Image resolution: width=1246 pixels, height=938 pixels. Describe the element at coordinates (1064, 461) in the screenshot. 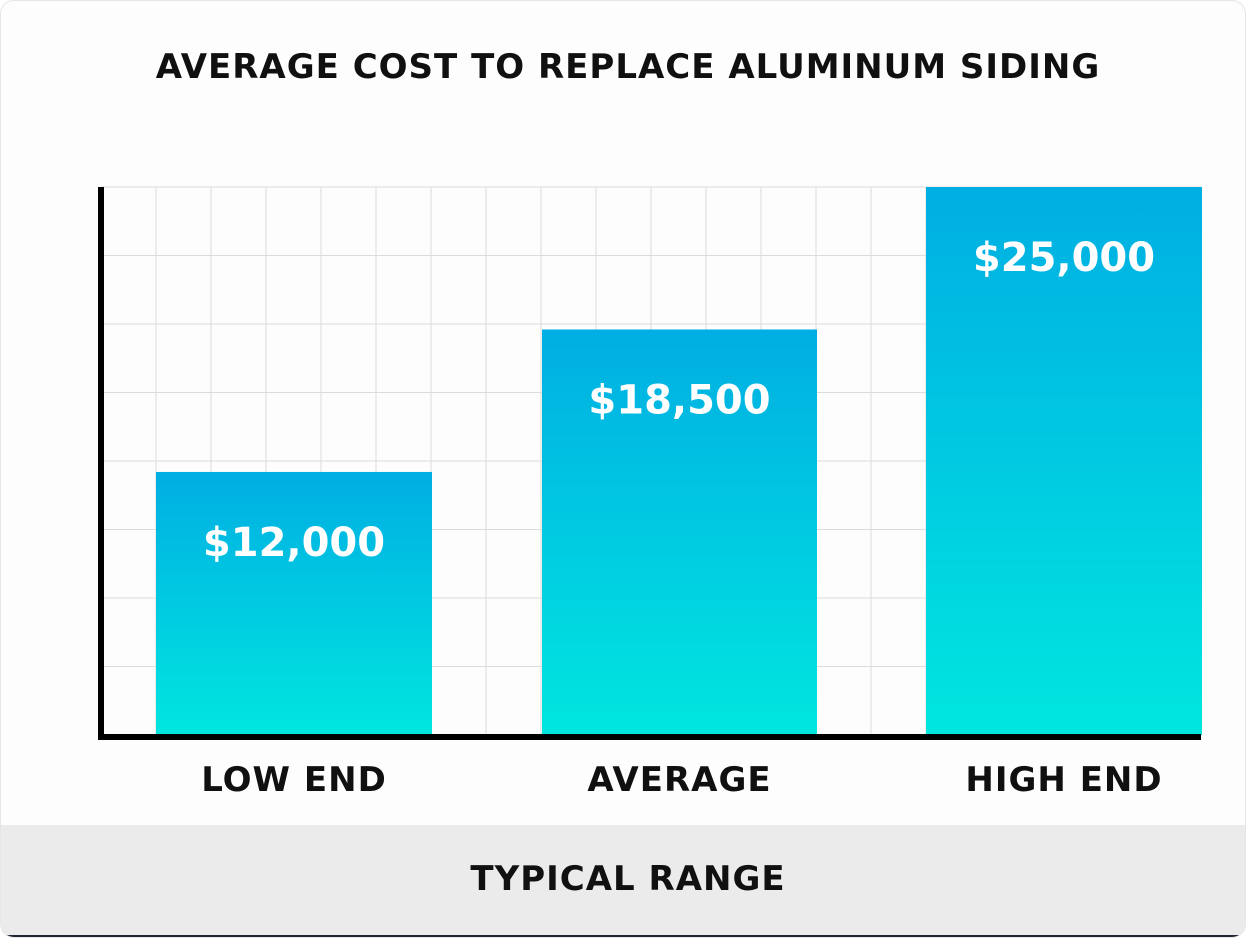

I see `bar-high-end` at that location.